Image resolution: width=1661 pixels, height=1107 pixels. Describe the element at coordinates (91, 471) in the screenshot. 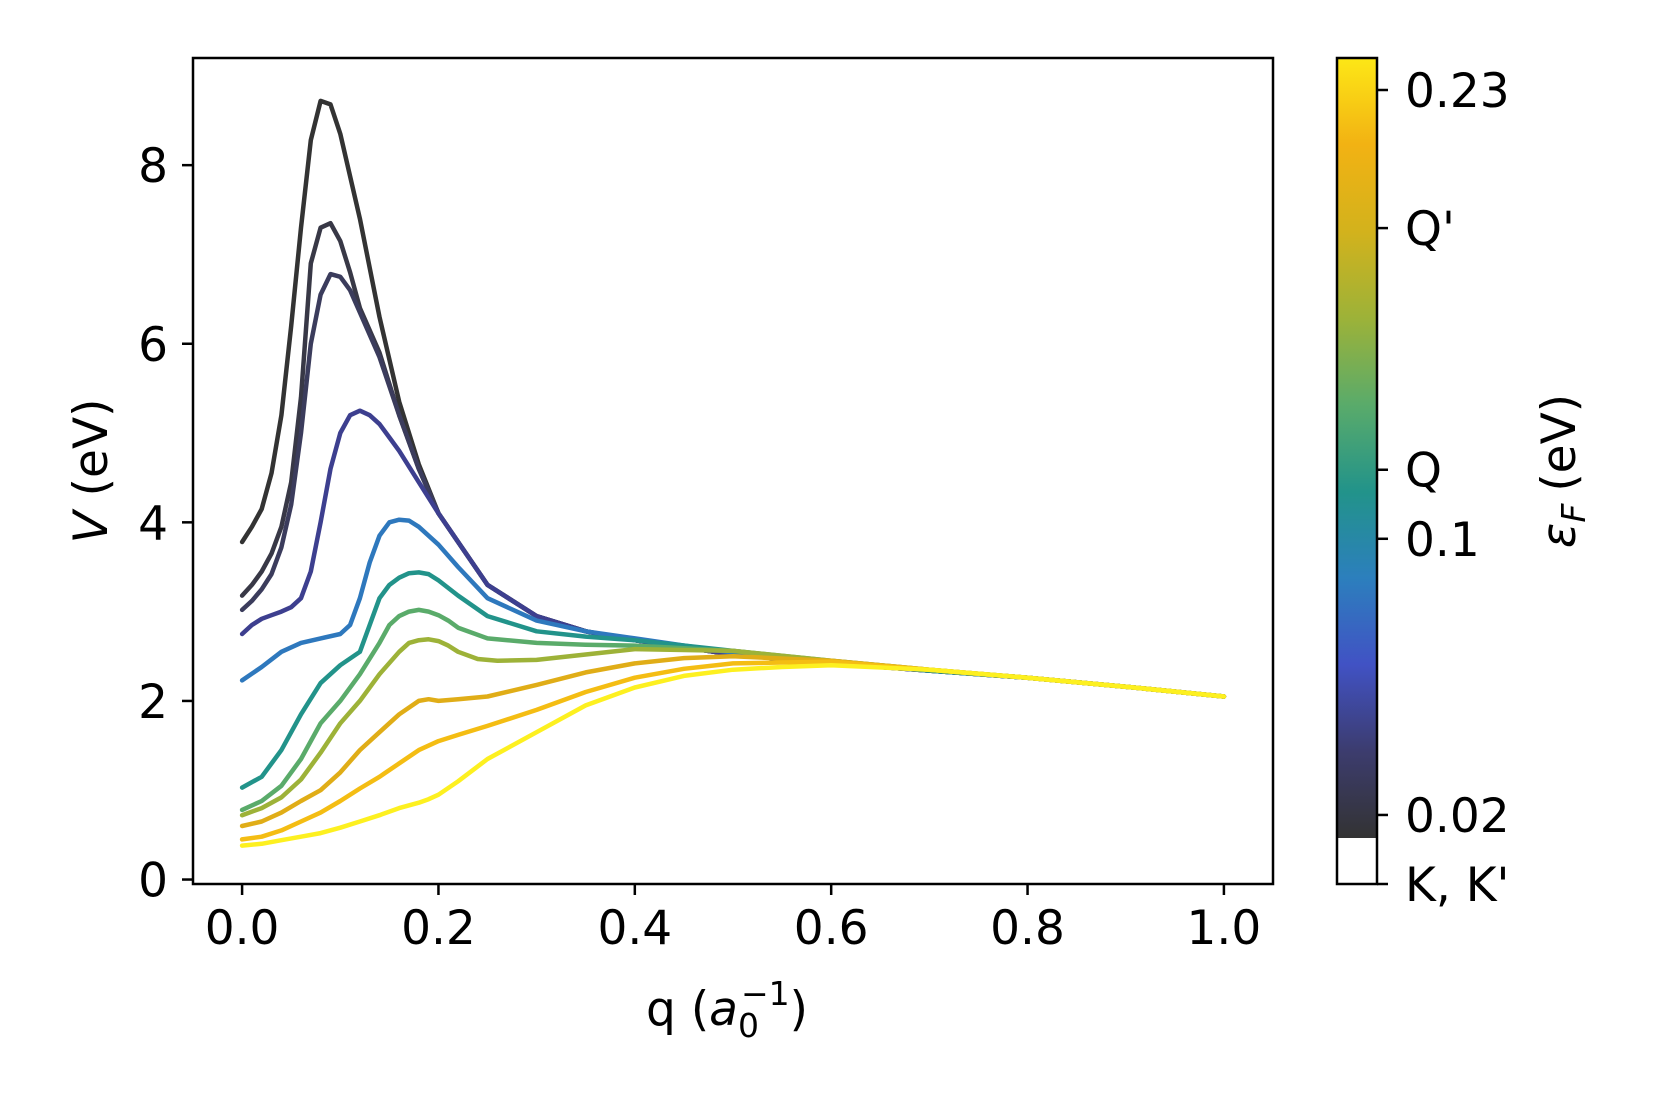

I see `y-axis-label: V (eV)` at that location.